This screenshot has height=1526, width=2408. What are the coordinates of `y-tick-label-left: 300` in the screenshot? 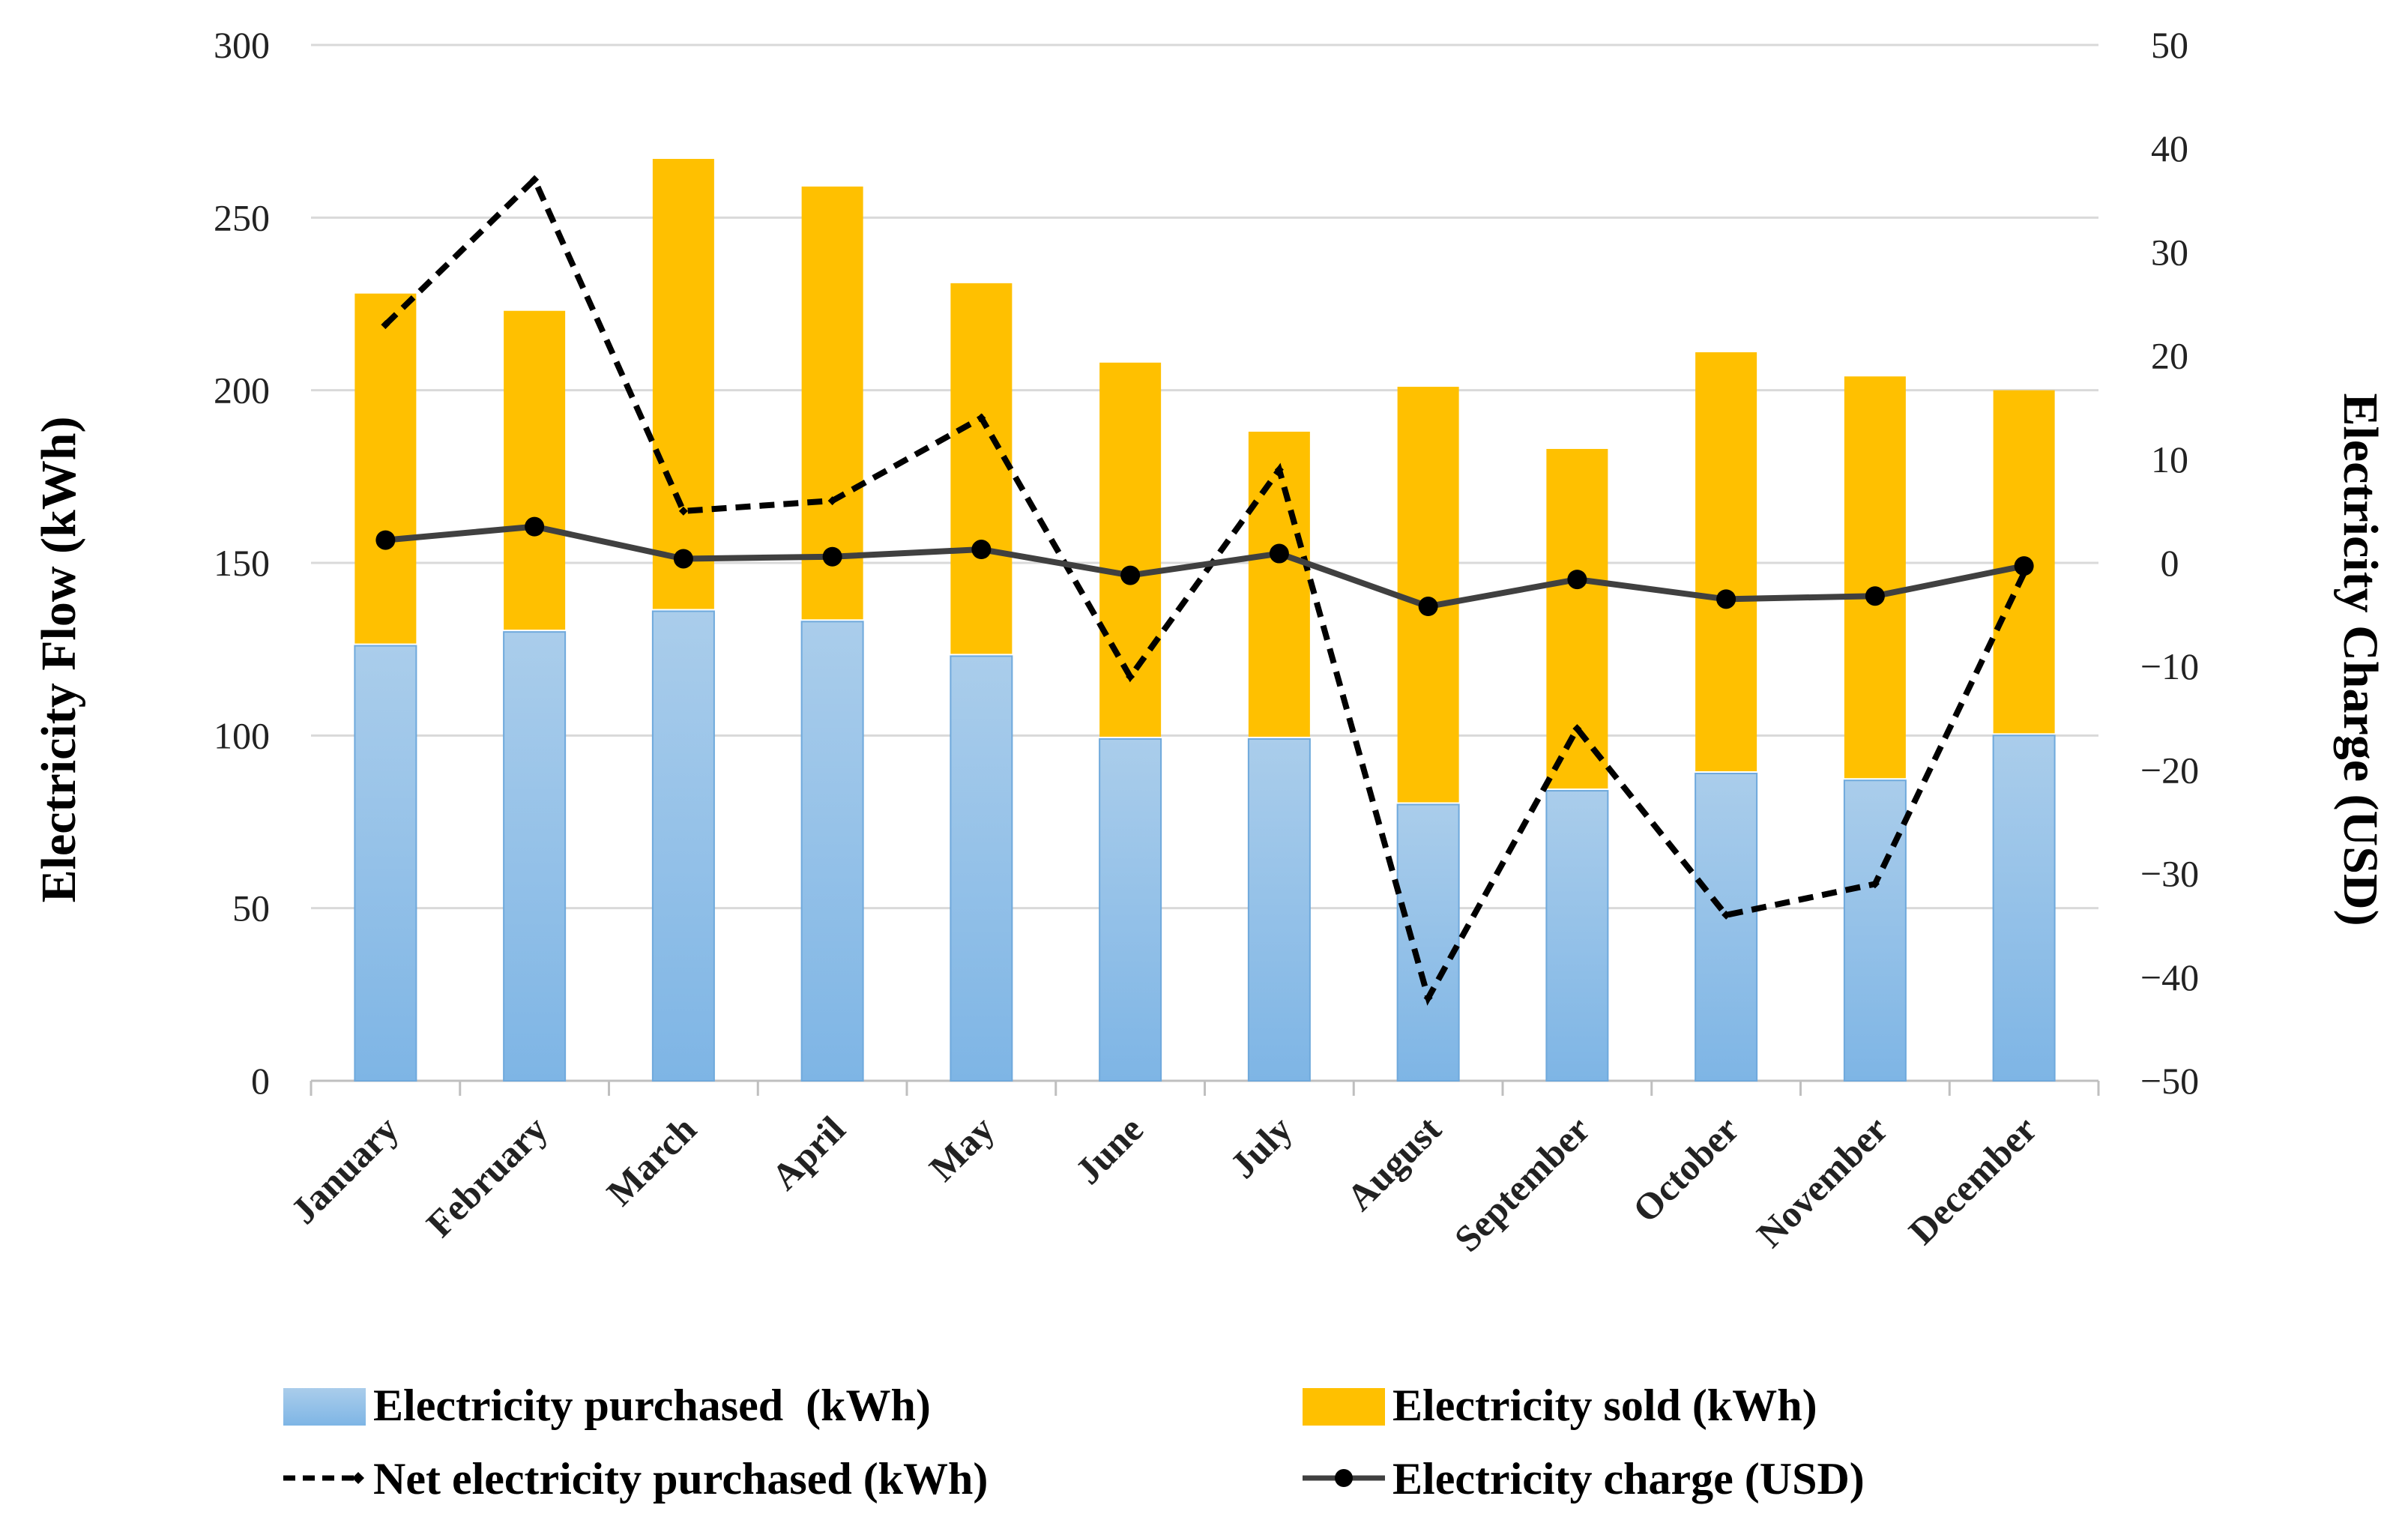 It's located at (242, 45).